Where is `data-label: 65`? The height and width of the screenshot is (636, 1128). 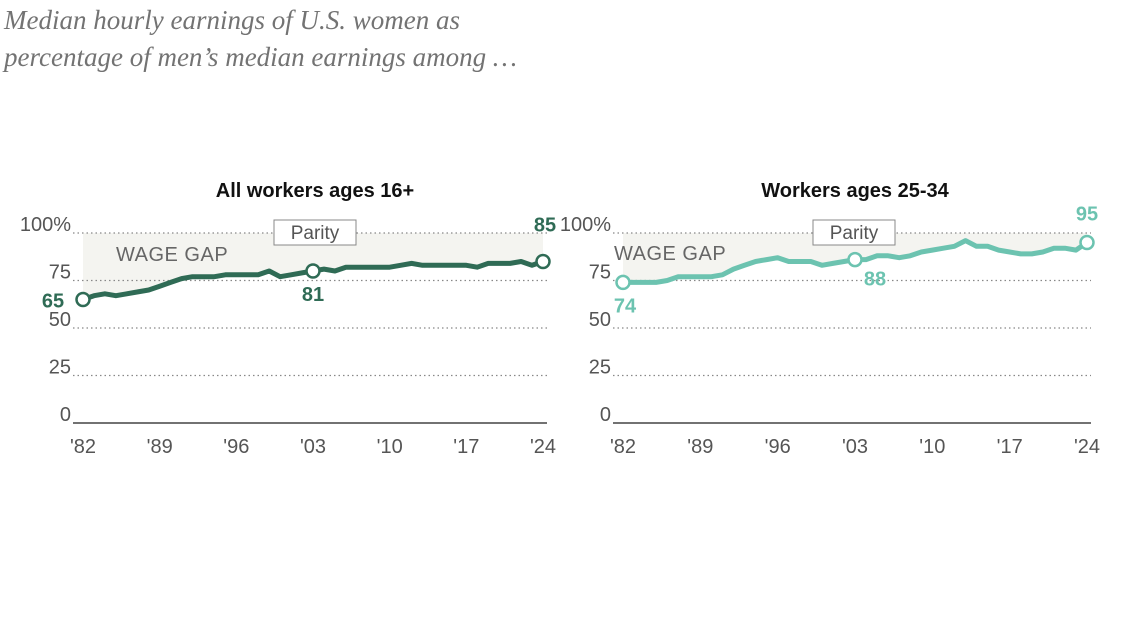
data-label: 65 is located at coordinates (53, 302).